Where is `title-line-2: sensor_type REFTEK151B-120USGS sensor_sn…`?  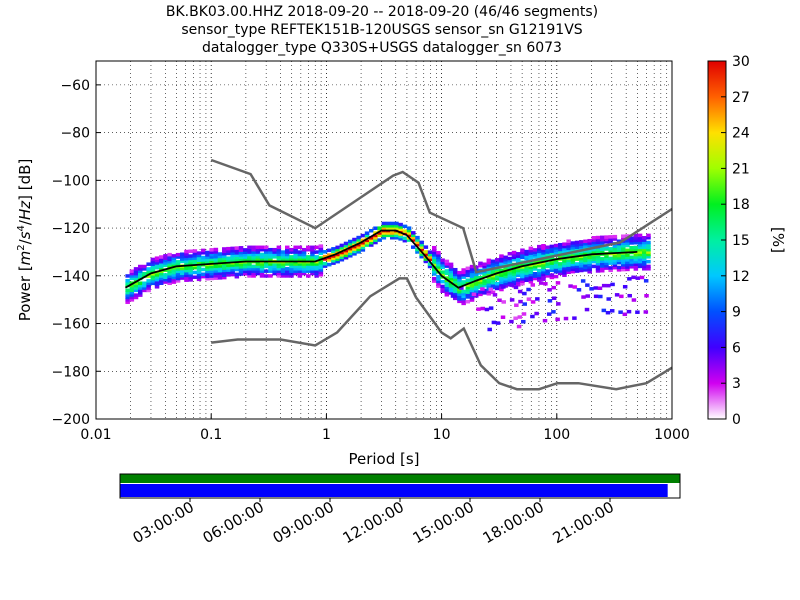 title-line-2: sensor_type REFTEK151B-120USGS sensor_sn… is located at coordinates (381, 30).